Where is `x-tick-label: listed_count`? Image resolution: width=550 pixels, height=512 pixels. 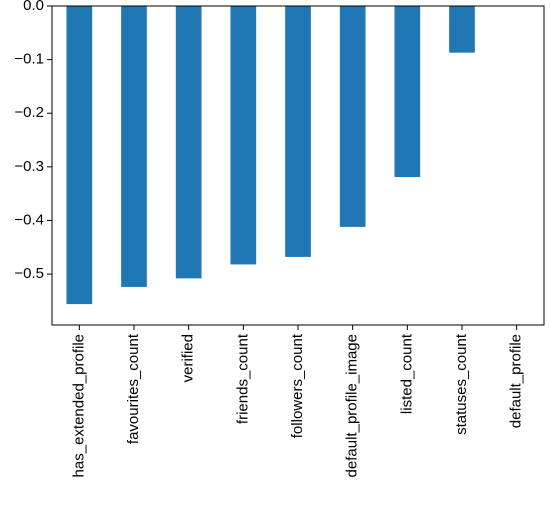
x-tick-label: listed_count is located at coordinates (406, 373).